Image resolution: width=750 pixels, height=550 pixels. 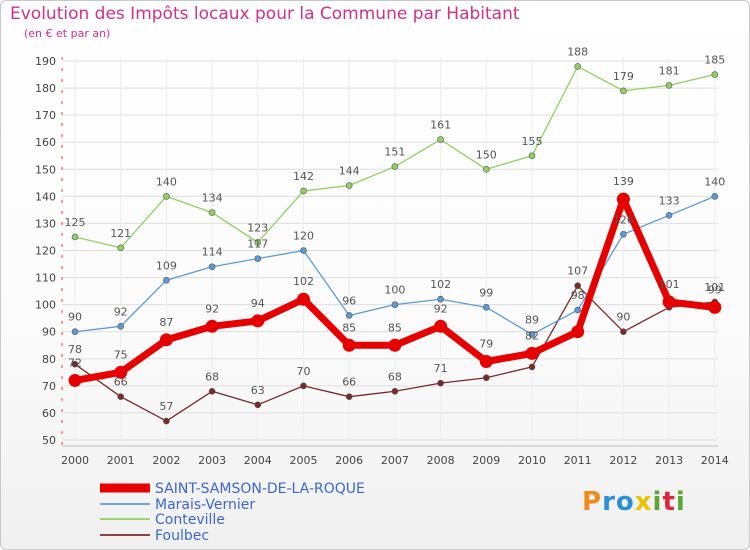 What do you see at coordinates (577, 51) in the screenshot?
I see `data-label: 188` at bounding box center [577, 51].